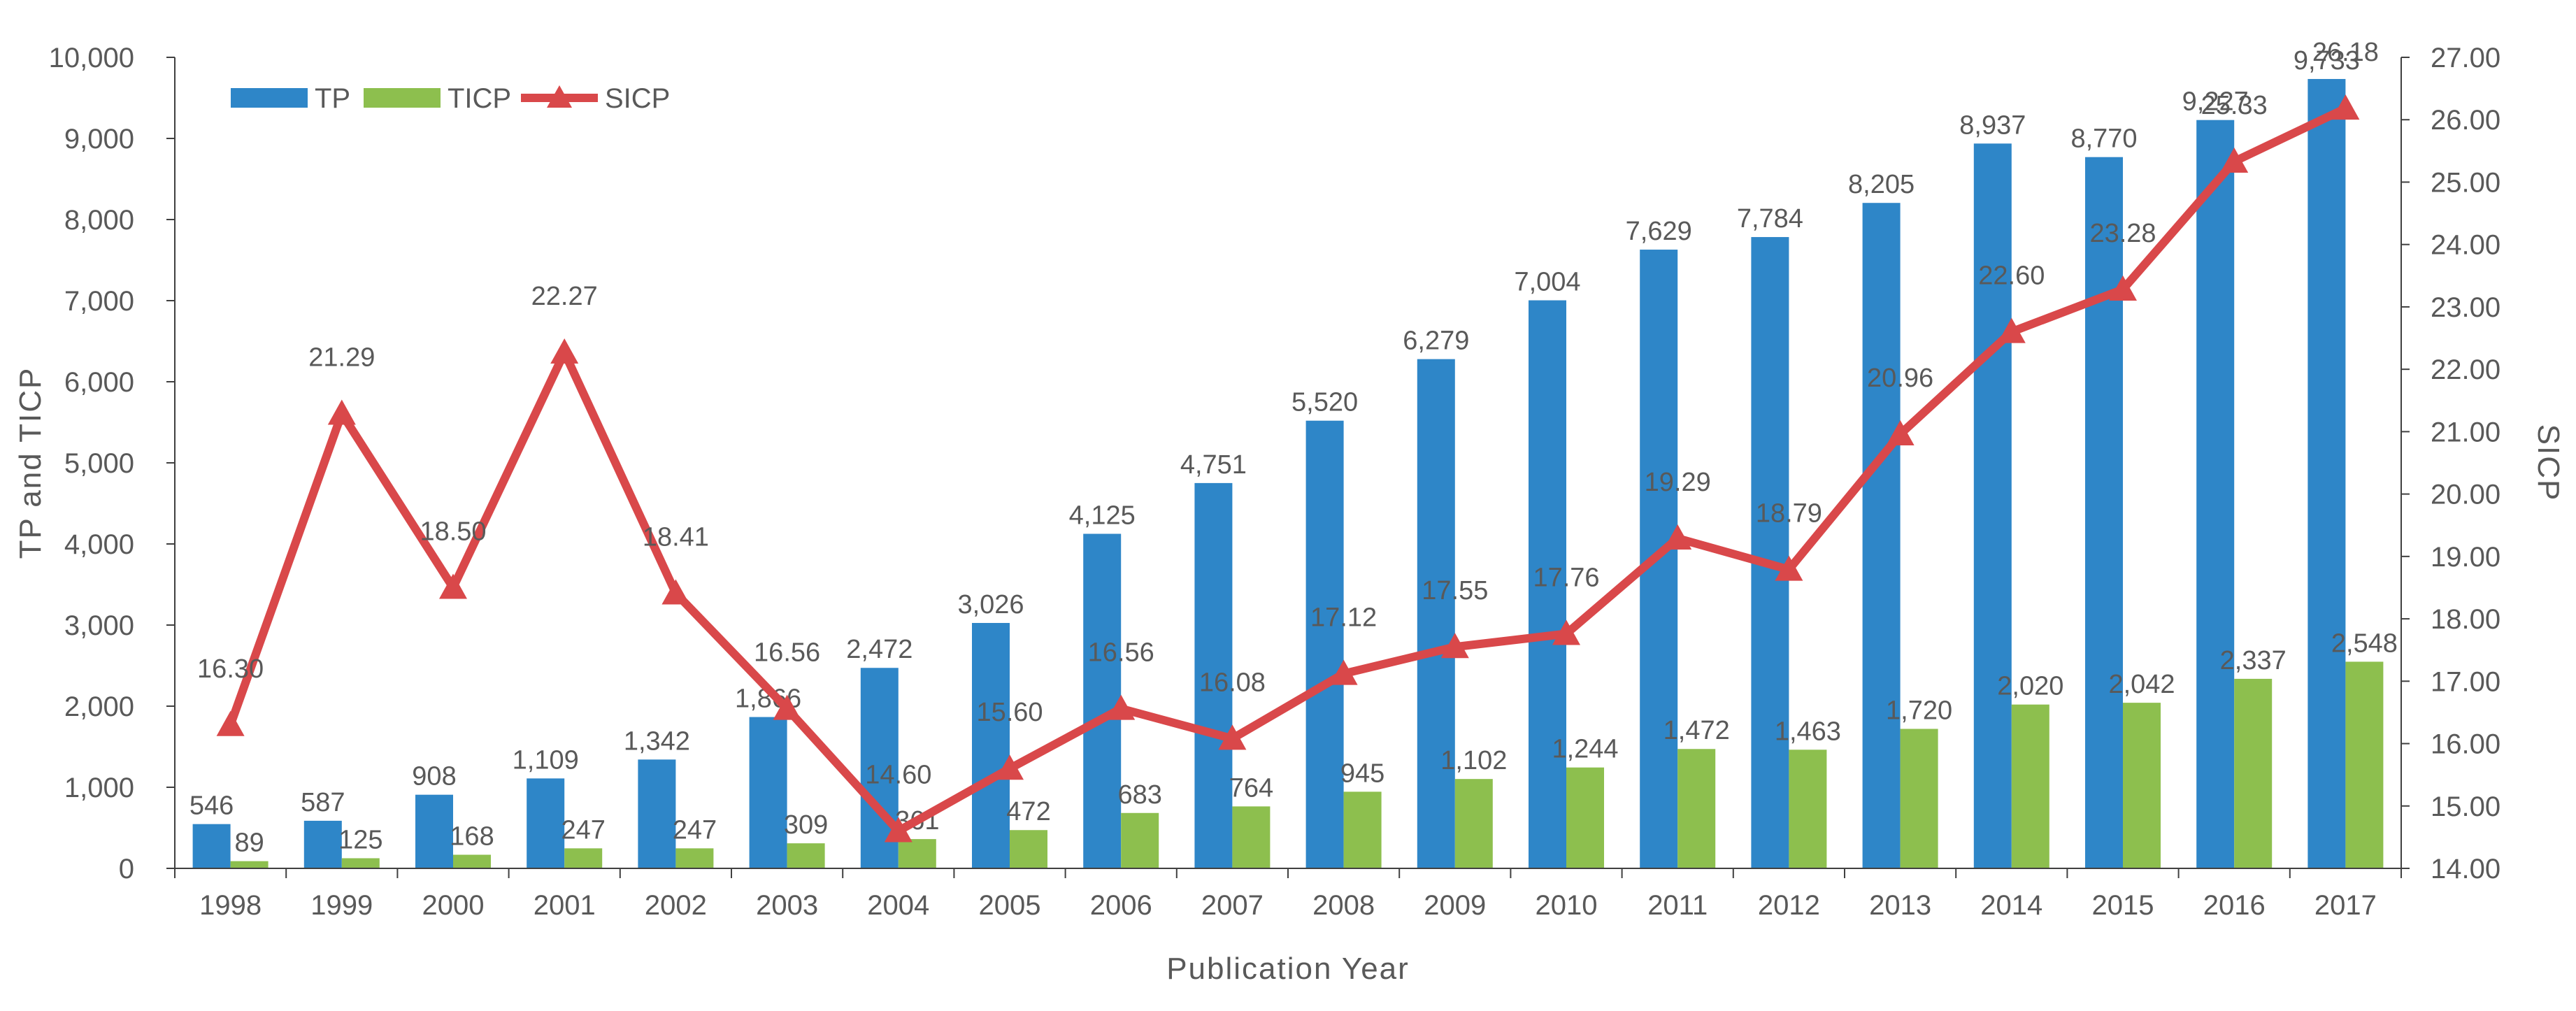  What do you see at coordinates (1808, 809) in the screenshot?
I see `ticp-bar-2012` at bounding box center [1808, 809].